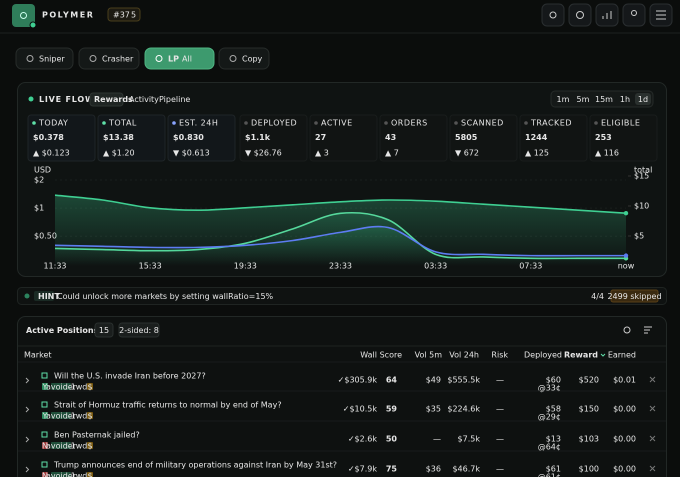 Image resolution: width=680 pixels, height=477 pixels. Describe the element at coordinates (27, 296) in the screenshot. I see `hint-dot` at that location.